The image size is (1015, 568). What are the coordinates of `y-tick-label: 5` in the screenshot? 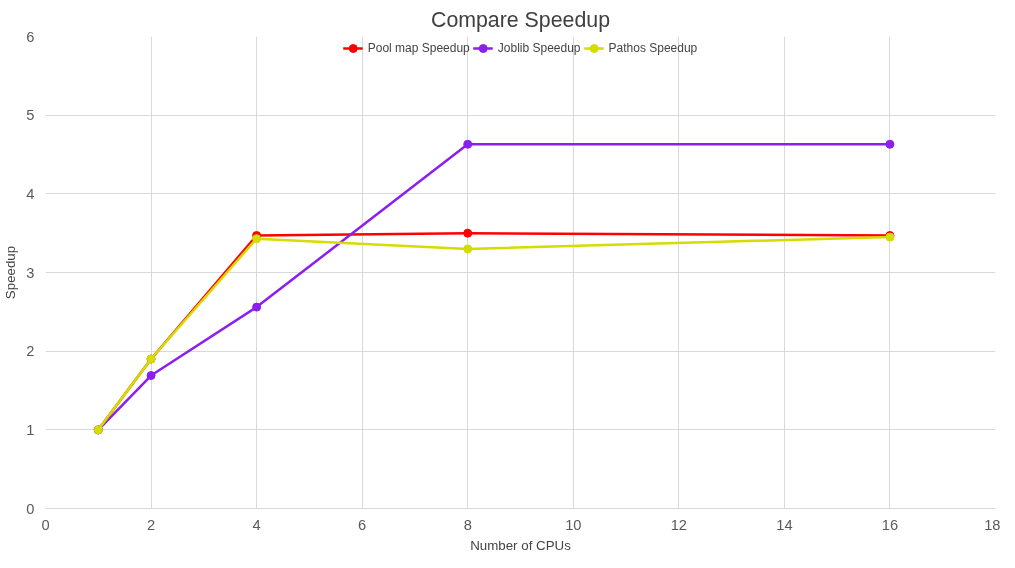 It's located at (30, 115).